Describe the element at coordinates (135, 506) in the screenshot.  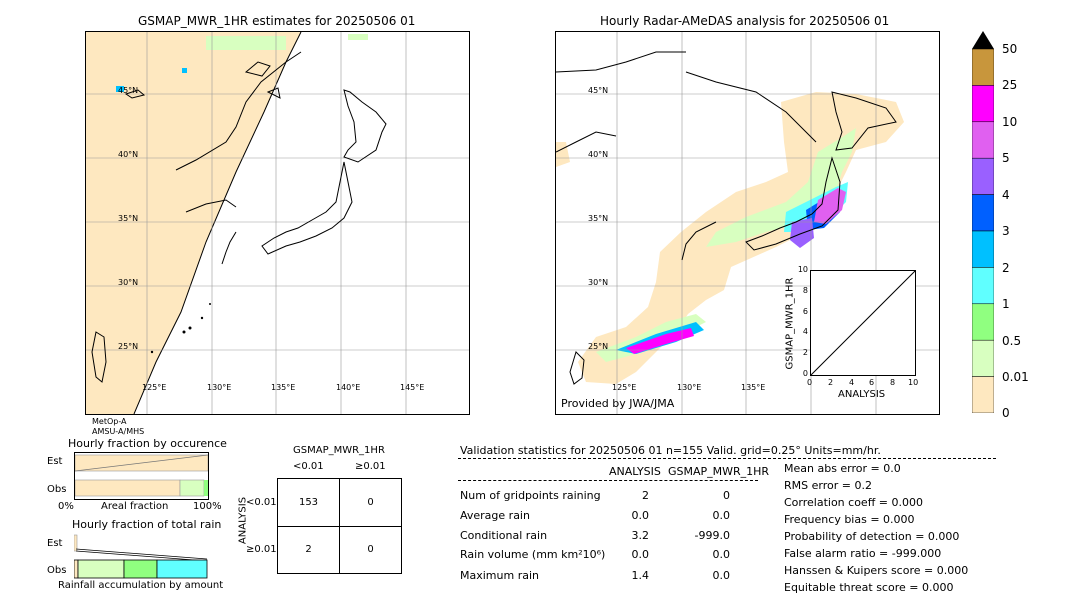
I see `occurrence-xlabel: Areal fraction` at that location.